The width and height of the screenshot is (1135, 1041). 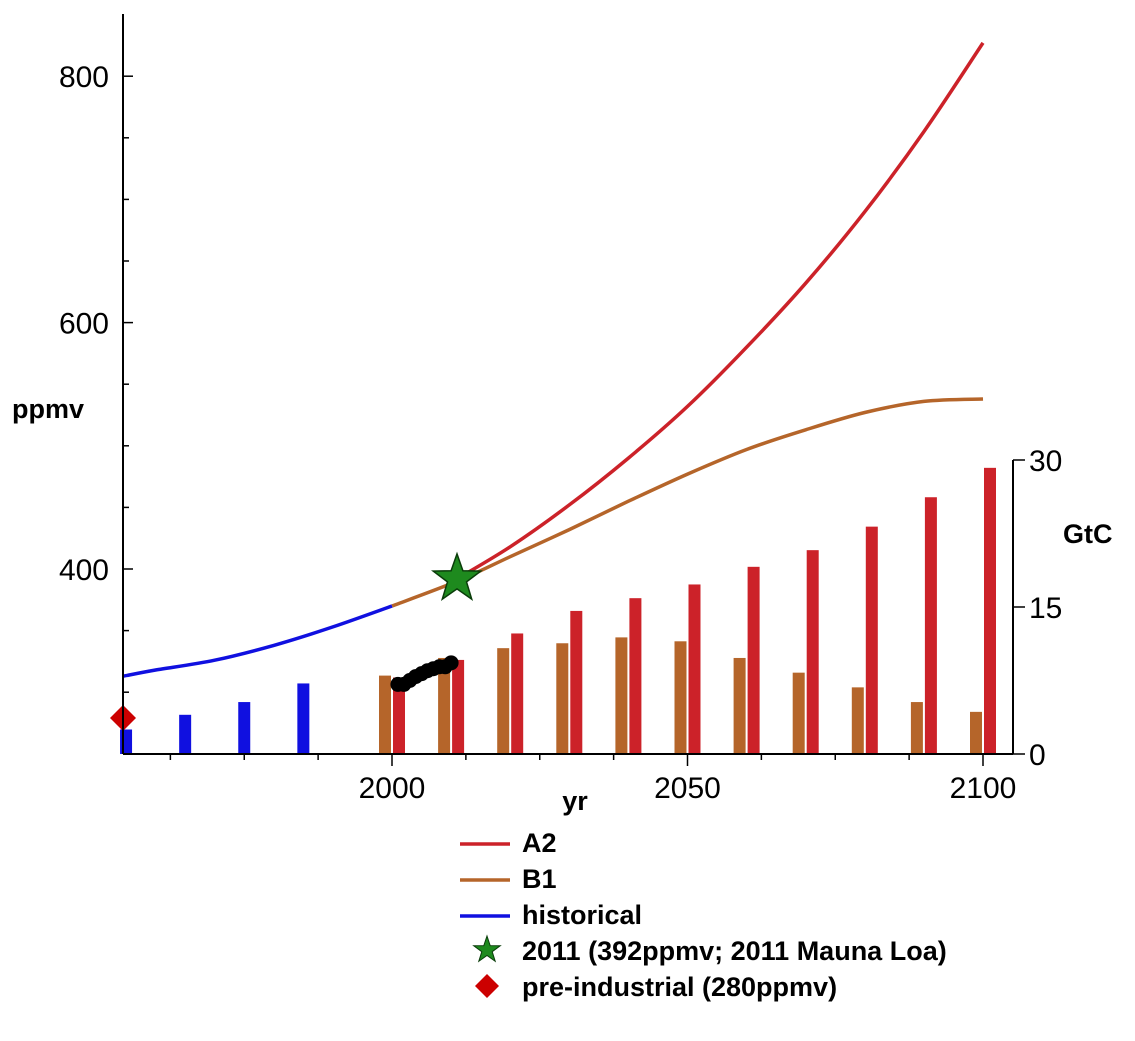 I want to click on x-tick-label-2000: 2000, so click(x=392, y=788).